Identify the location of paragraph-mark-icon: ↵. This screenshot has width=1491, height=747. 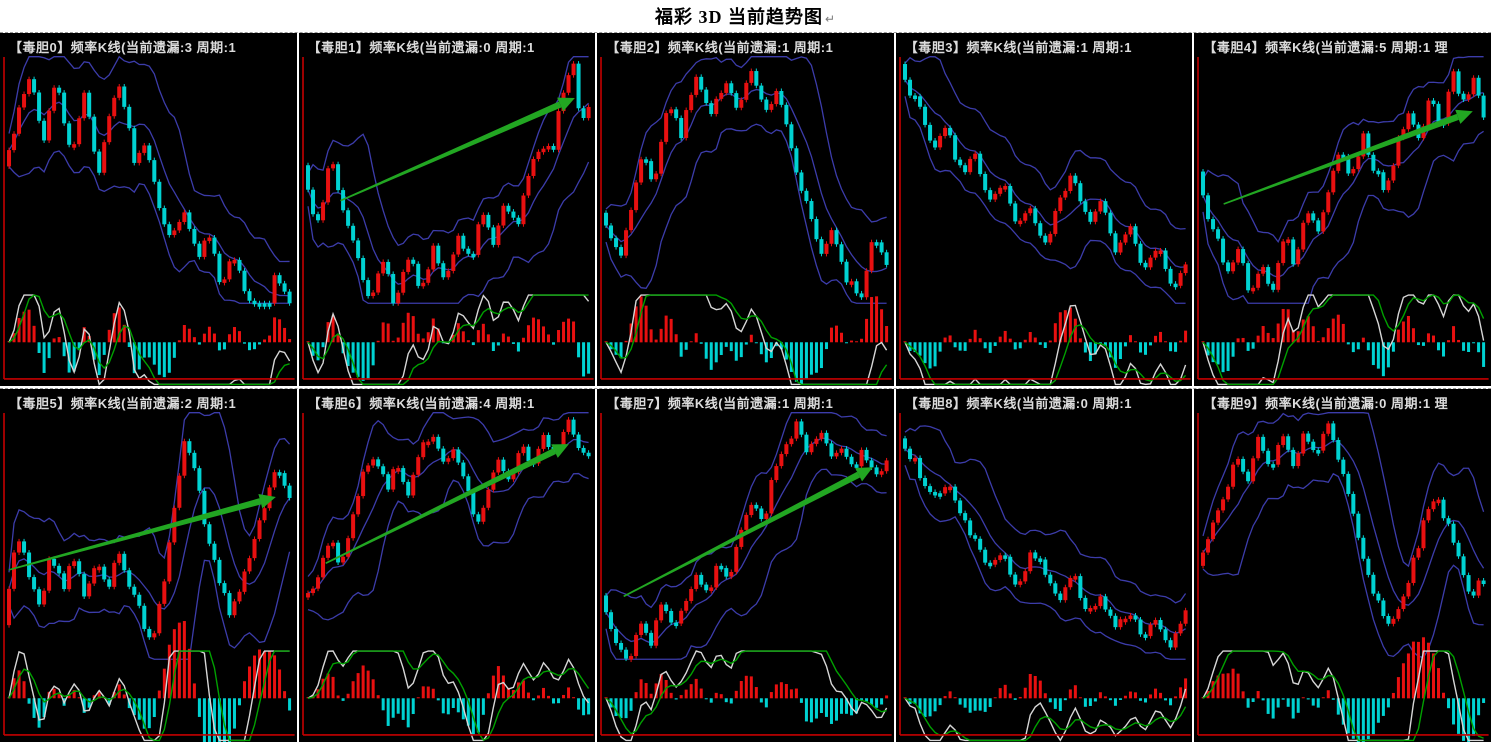
(830, 19).